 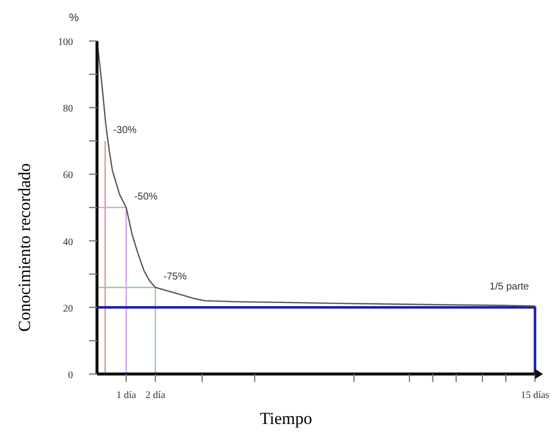 I want to click on y-tick-label: 20, so click(x=68, y=308).